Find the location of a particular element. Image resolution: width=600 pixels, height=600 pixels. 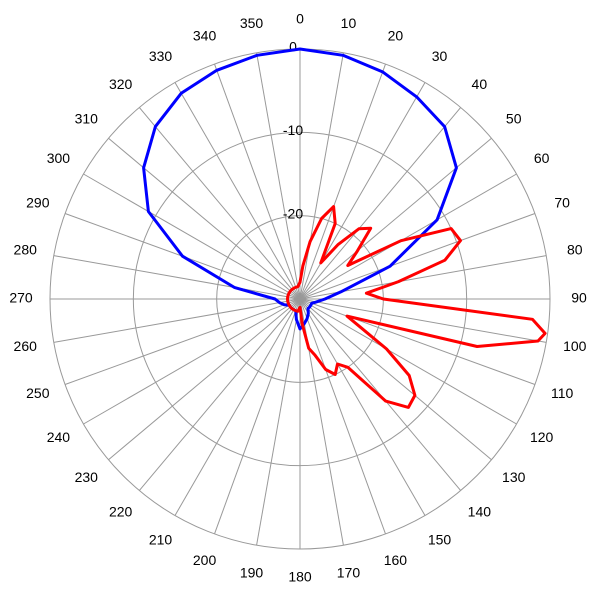

angle-tick-label: 280 is located at coordinates (26, 249).